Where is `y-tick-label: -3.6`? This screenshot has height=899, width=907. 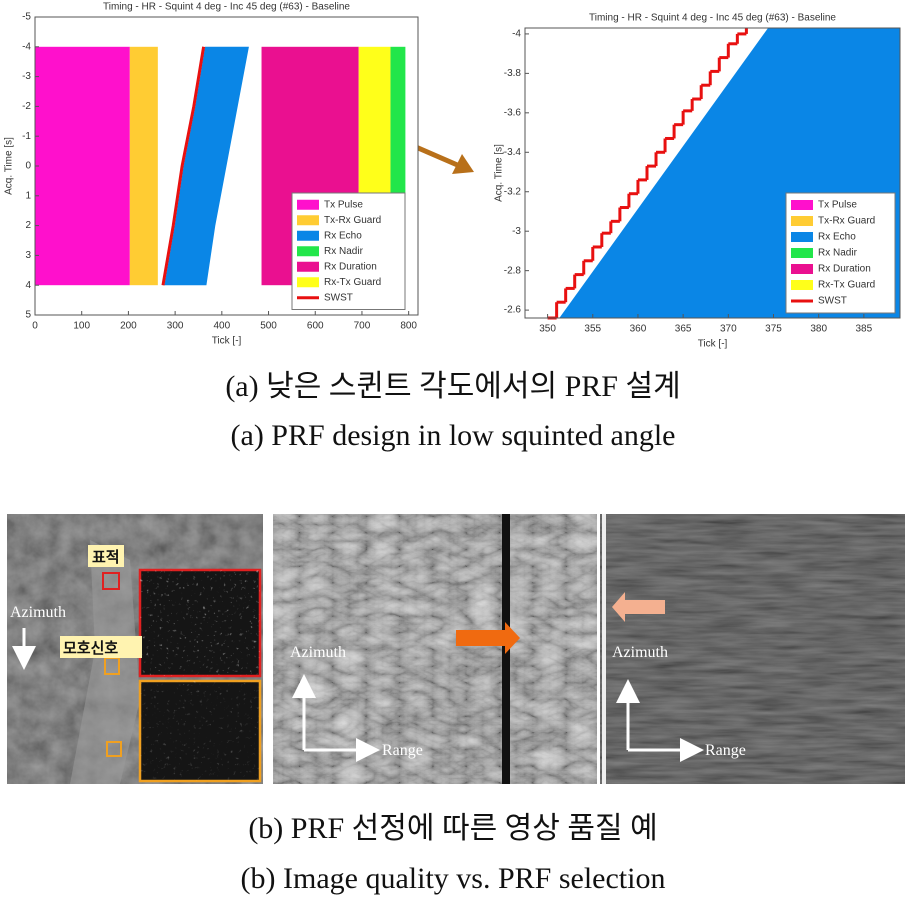
y-tick-label: -3.6 is located at coordinates (513, 112).